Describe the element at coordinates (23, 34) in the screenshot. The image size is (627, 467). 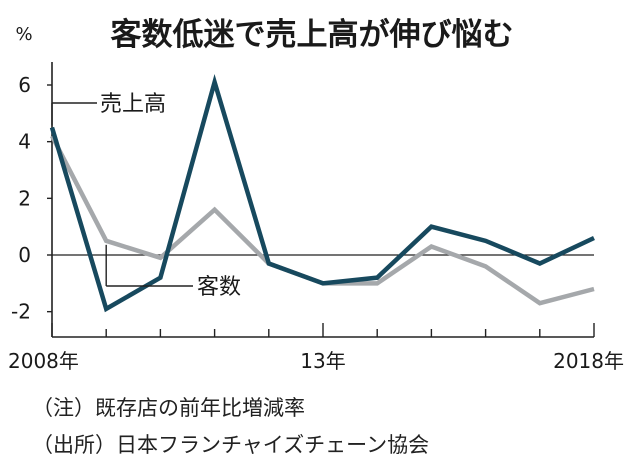
I see `y-axis-unit-label: %` at that location.